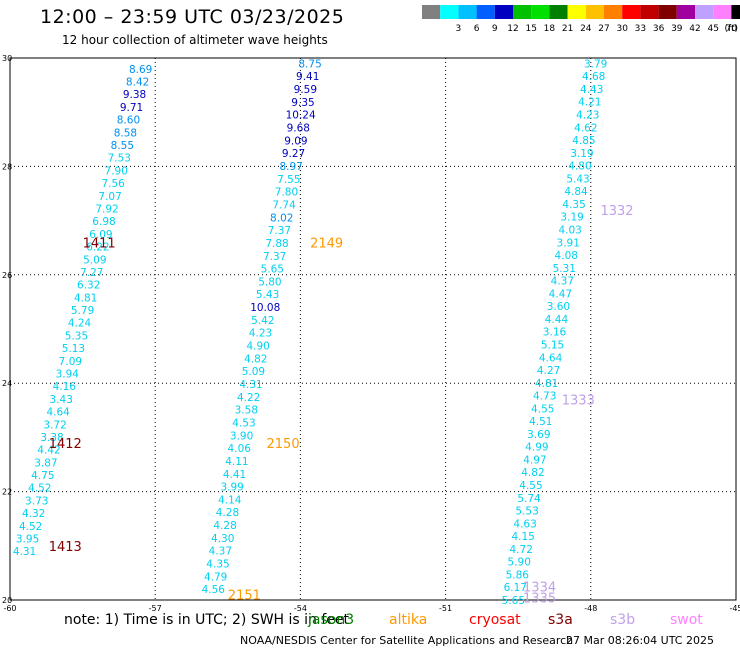 Image resolution: width=740 pixels, height=650 pixels. Describe the element at coordinates (7, 492) in the screenshot. I see `y-tick-label: 22` at that location.